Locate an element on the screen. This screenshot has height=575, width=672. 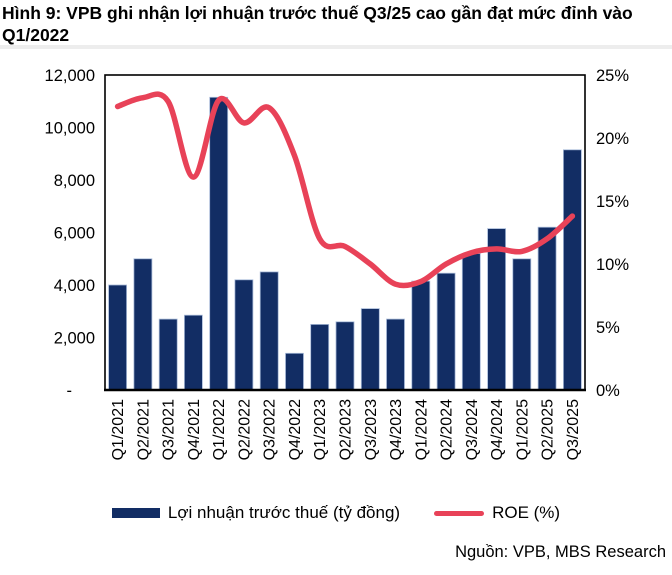
x-axis-label: Q2/2023 is located at coordinates (346, 429).